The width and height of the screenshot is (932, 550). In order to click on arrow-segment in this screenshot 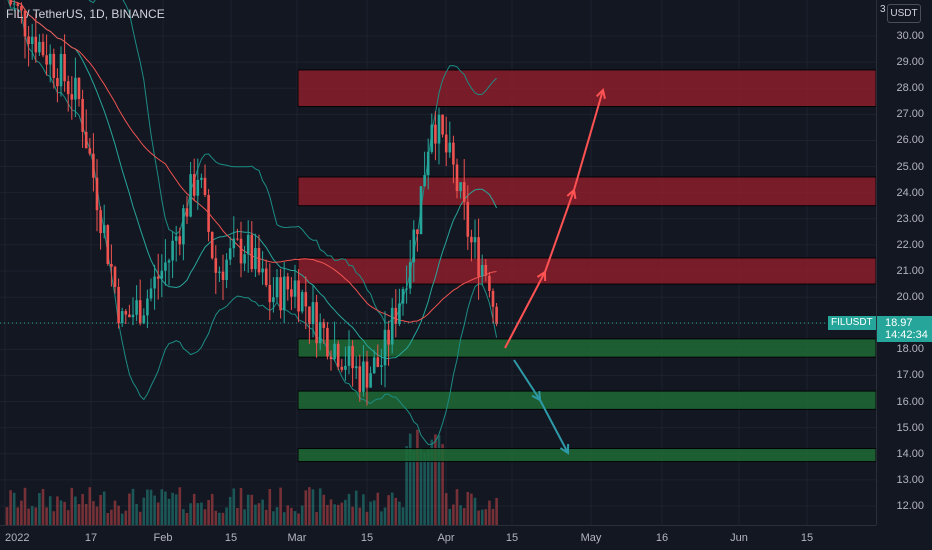, I will do `click(588, 140)`.